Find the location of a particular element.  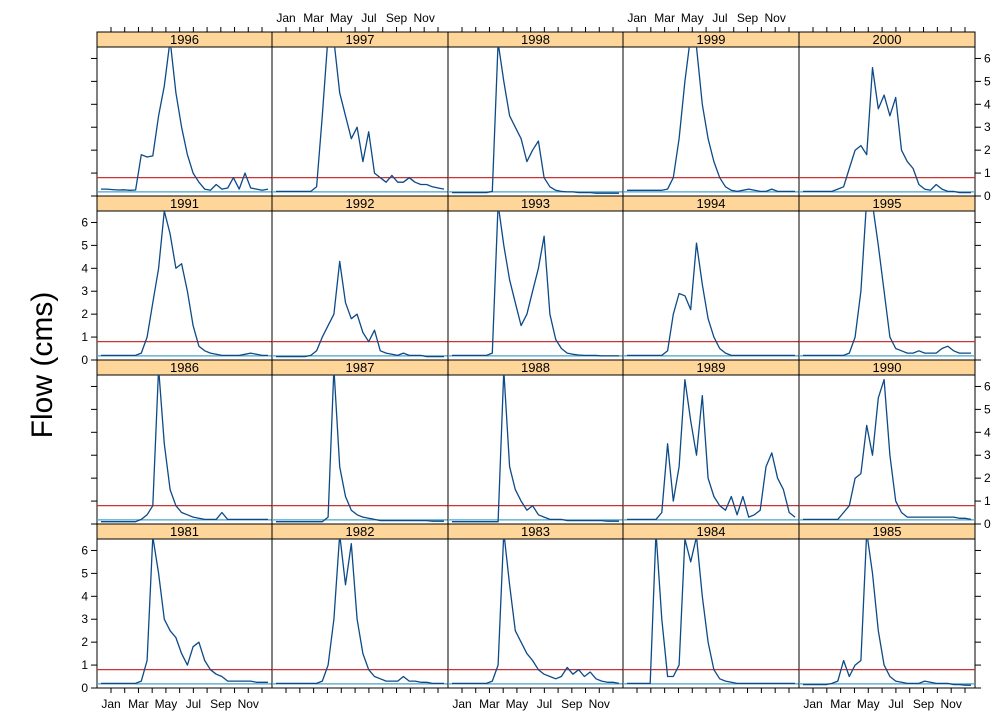

plot-area-1993 is located at coordinates (535, 285).